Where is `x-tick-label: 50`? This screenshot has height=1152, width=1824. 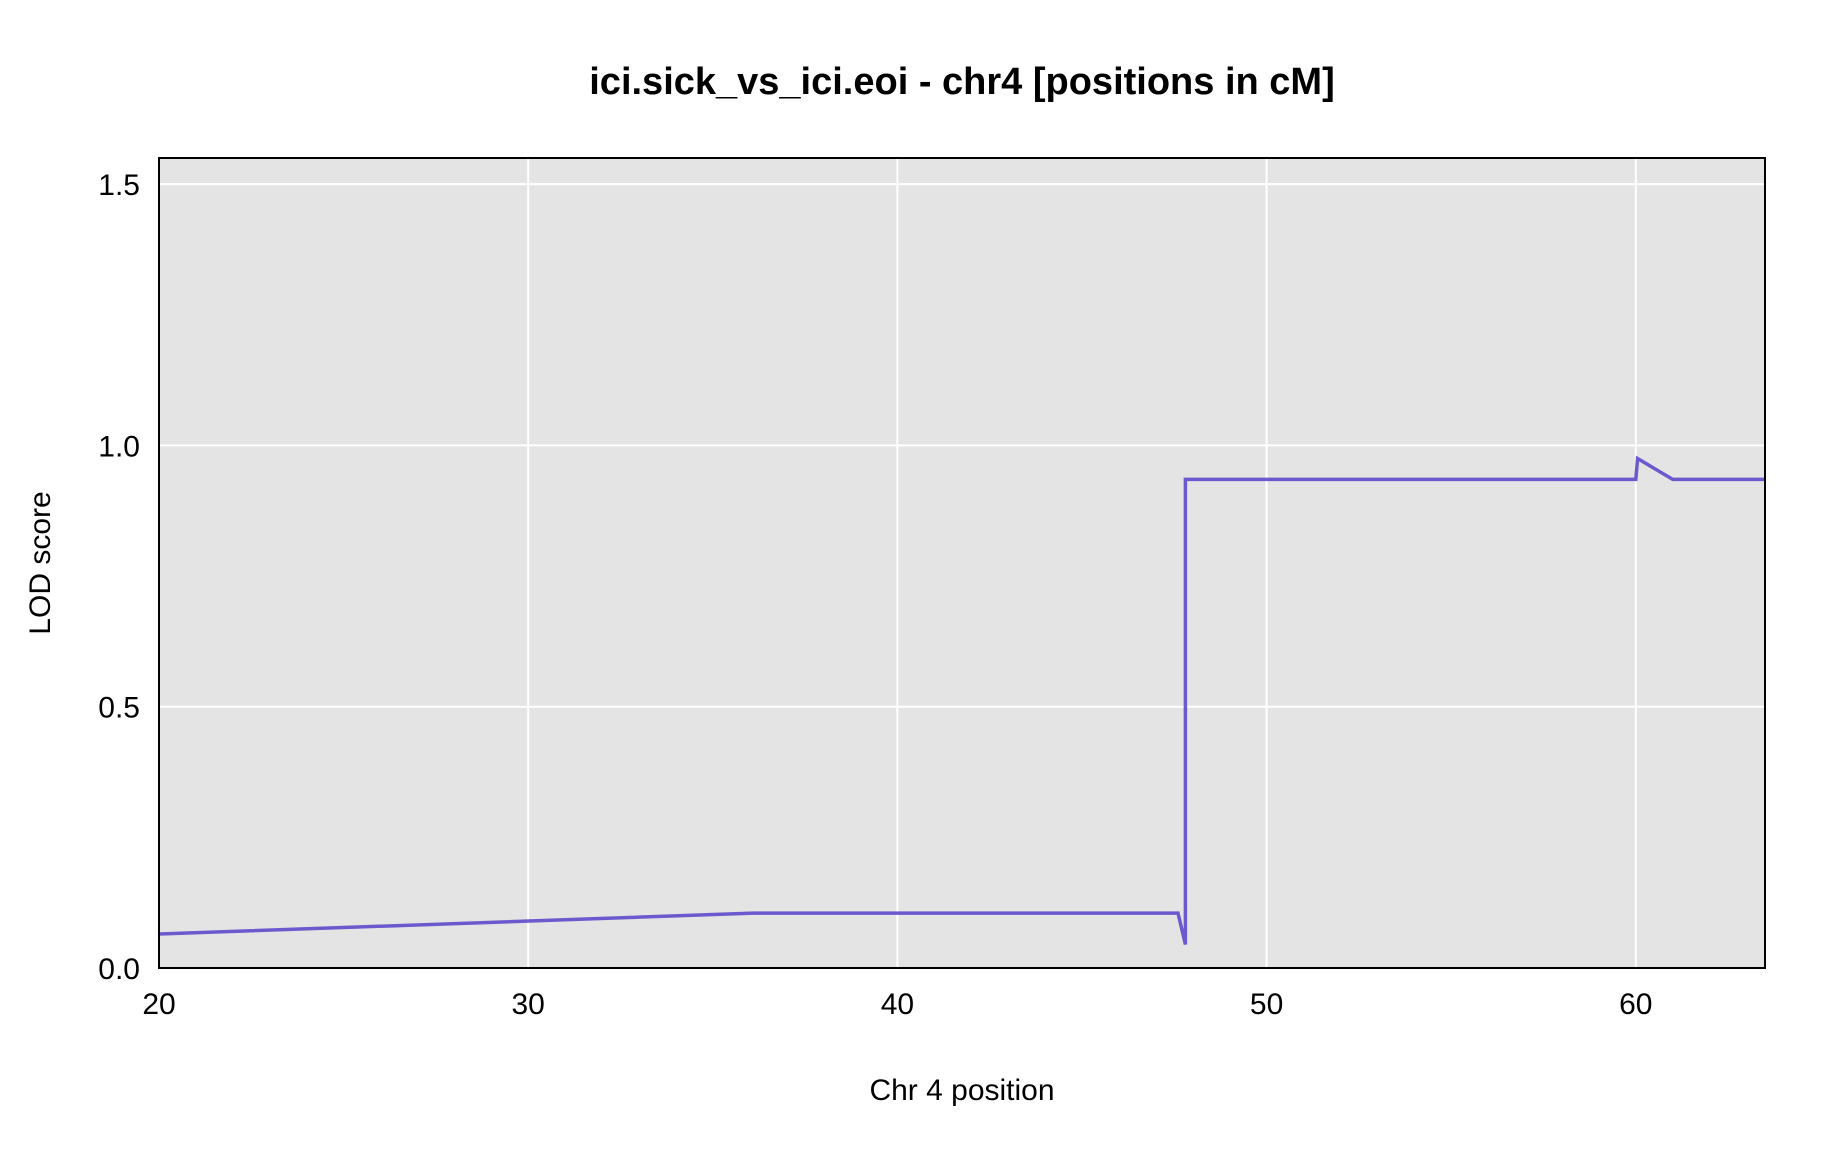
x-tick-label: 50 is located at coordinates (1266, 1004).